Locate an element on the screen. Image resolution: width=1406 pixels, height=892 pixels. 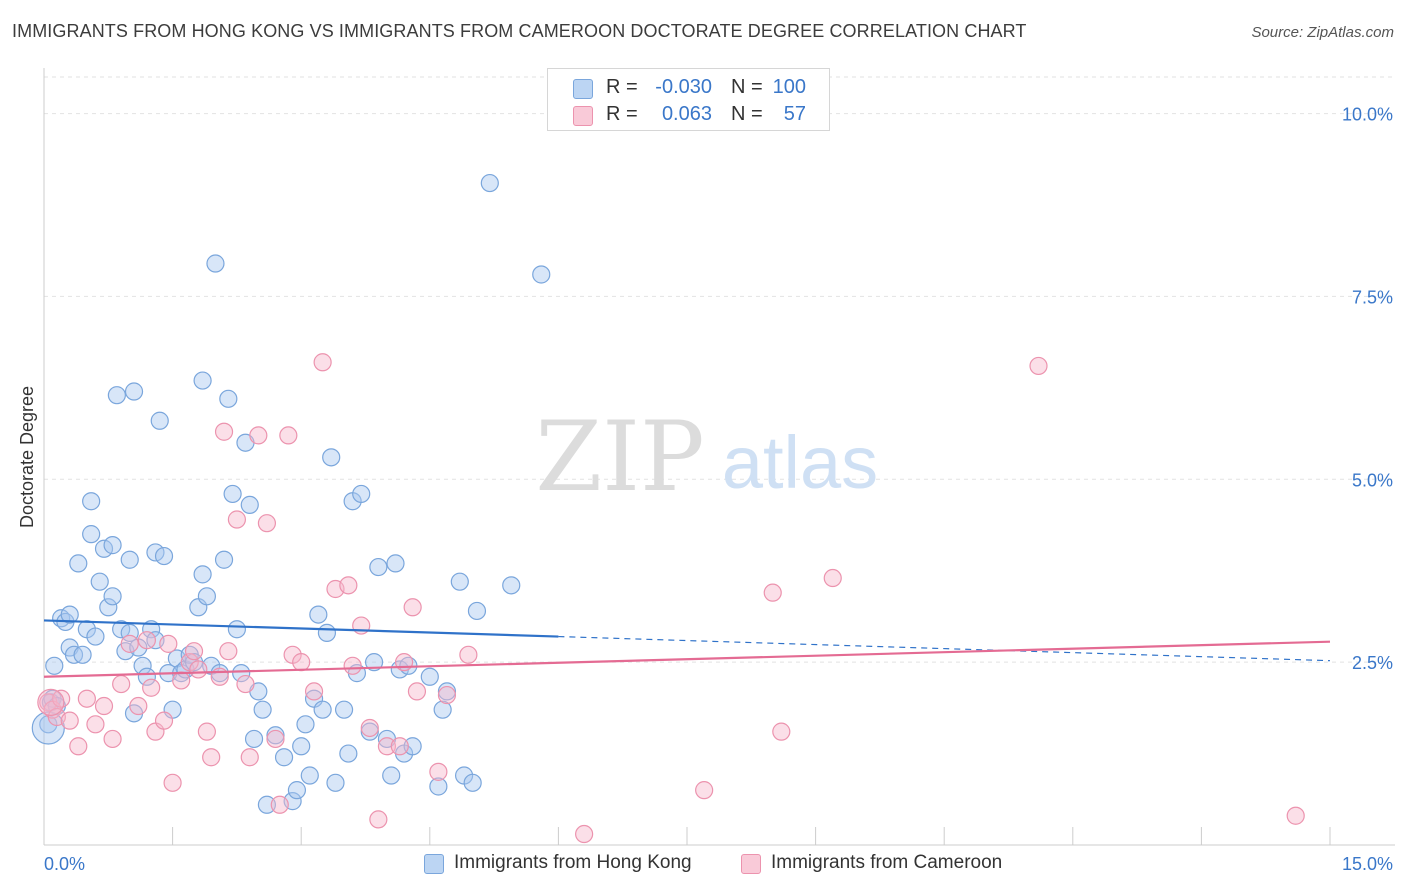
y-tick-label: 2.5% is located at coordinates (1372, 663).